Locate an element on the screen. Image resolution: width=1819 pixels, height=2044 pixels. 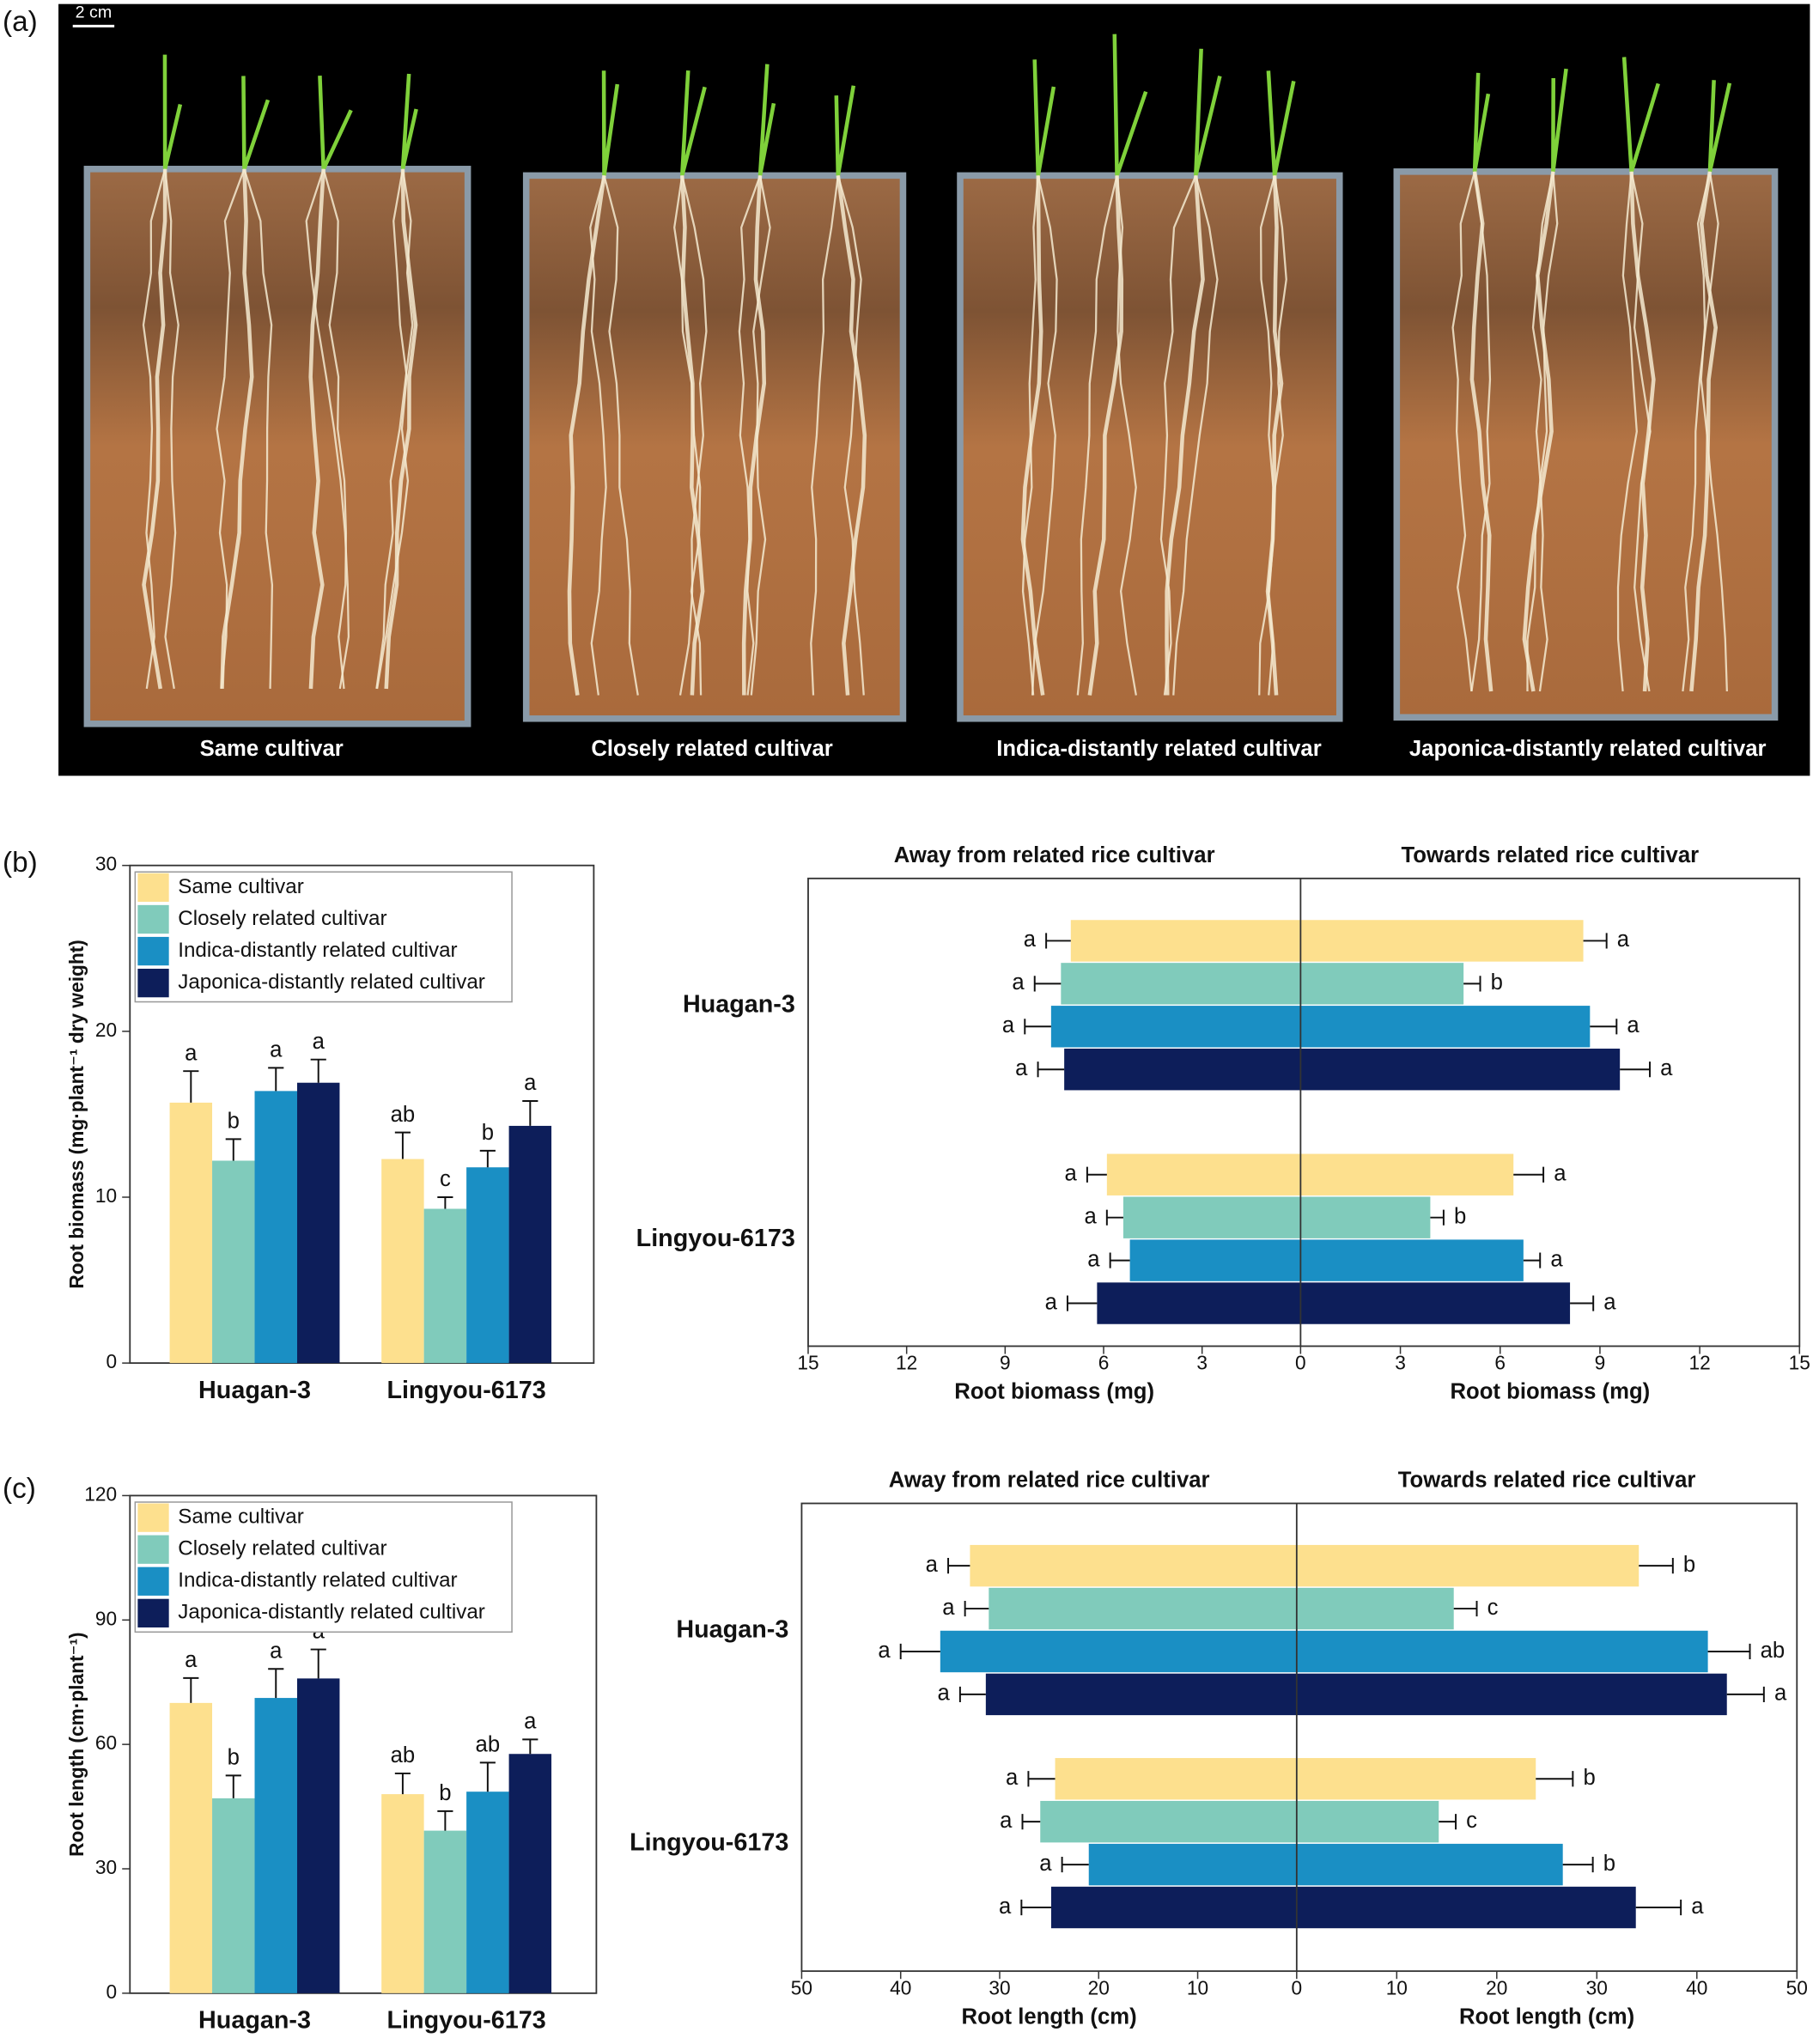
x-tick-label: 6 is located at coordinates (1500, 1363).